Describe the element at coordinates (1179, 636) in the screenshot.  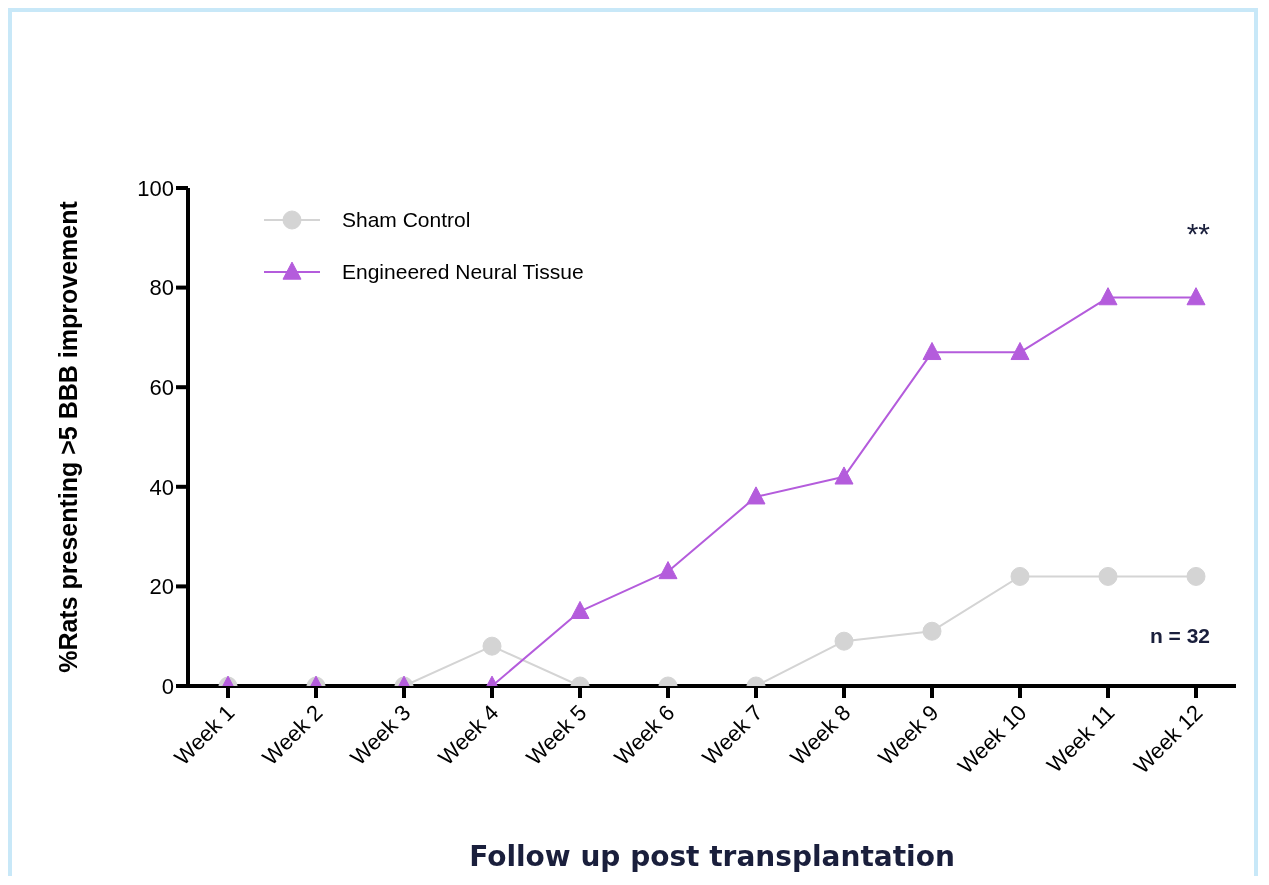
I see `annotation: n = 32` at that location.